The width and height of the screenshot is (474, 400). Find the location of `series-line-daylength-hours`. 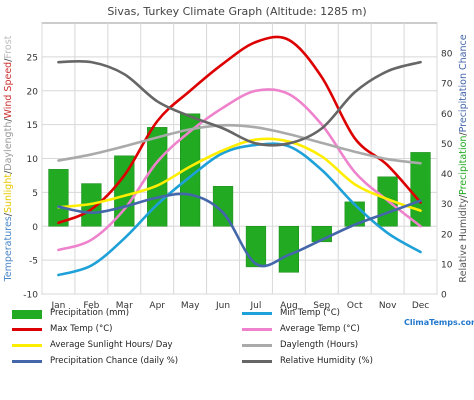

series-line-daylength-hours is located at coordinates (239, 144).